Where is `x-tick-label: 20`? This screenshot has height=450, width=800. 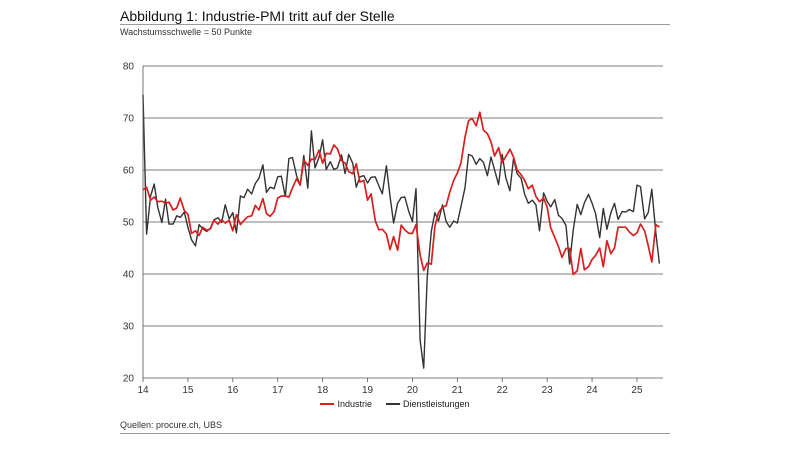
x-tick-label: 20 is located at coordinates (413, 390).